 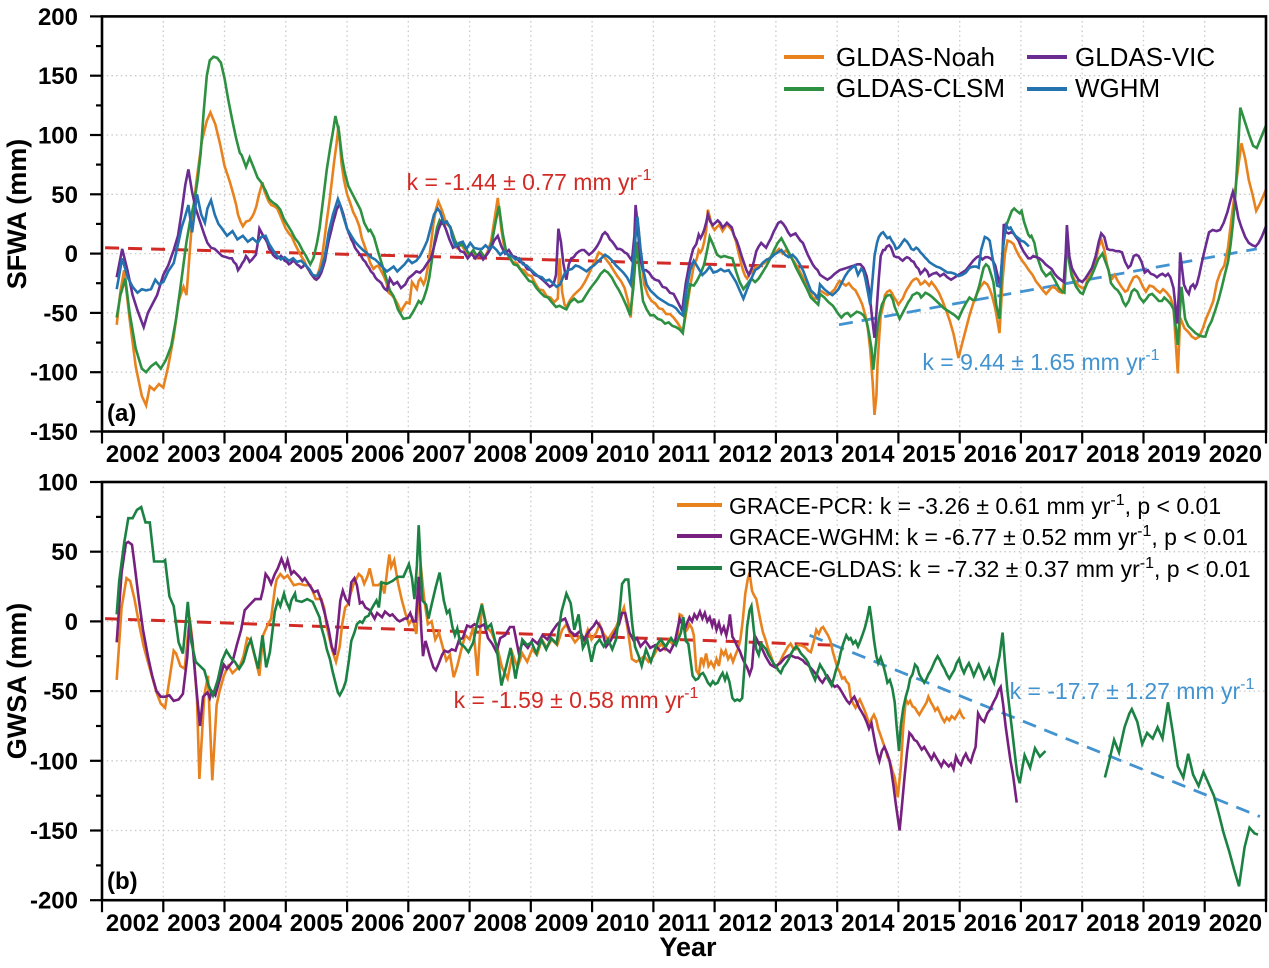 What do you see at coordinates (17, 681) in the screenshot?
I see `svg-text: GWSA (mm)` at bounding box center [17, 681].